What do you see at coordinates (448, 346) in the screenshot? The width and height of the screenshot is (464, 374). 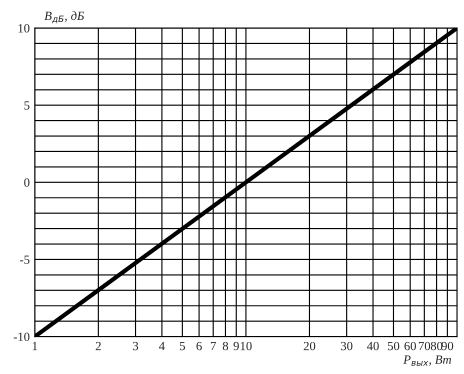 I see `x-tick-label: 90` at bounding box center [448, 346].